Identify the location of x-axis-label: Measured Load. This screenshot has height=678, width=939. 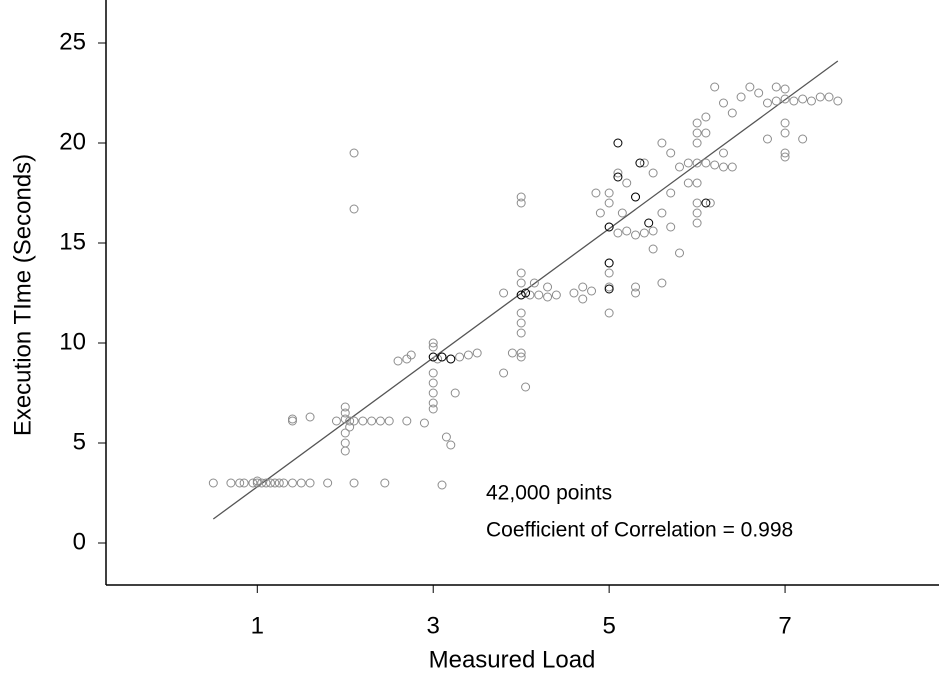
(512, 659).